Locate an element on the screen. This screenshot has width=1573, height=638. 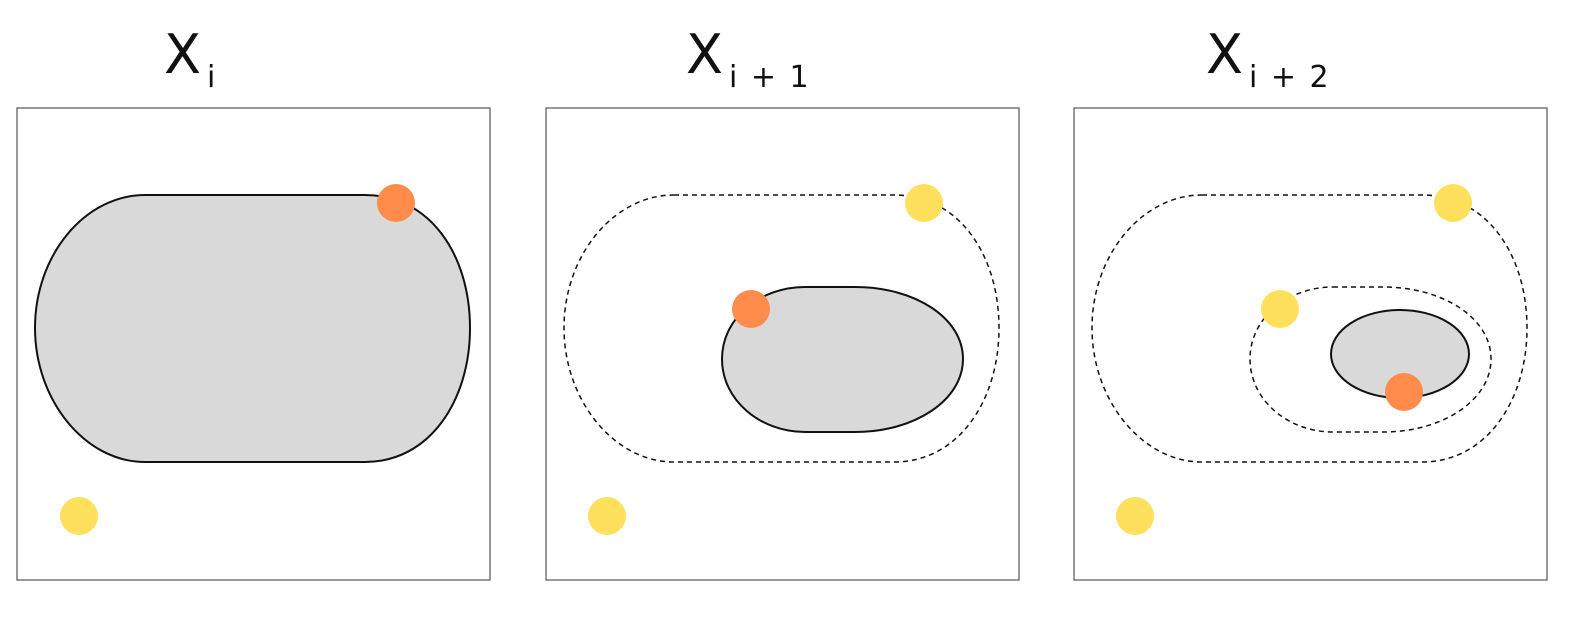
panel-3-orange-point is located at coordinates (1404, 392).